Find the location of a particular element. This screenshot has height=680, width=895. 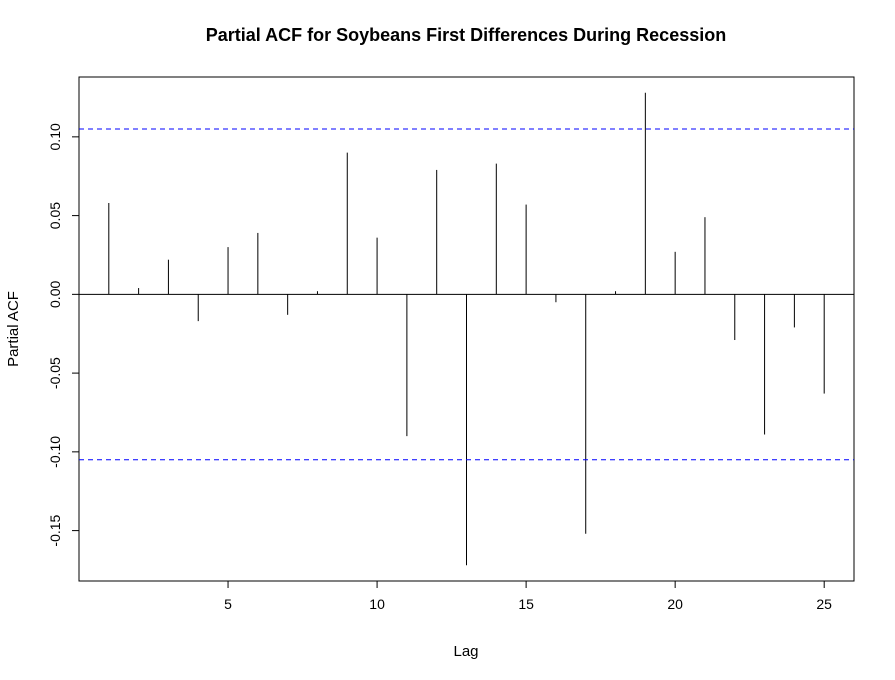

y-tick-label: -0.15 is located at coordinates (55, 530).